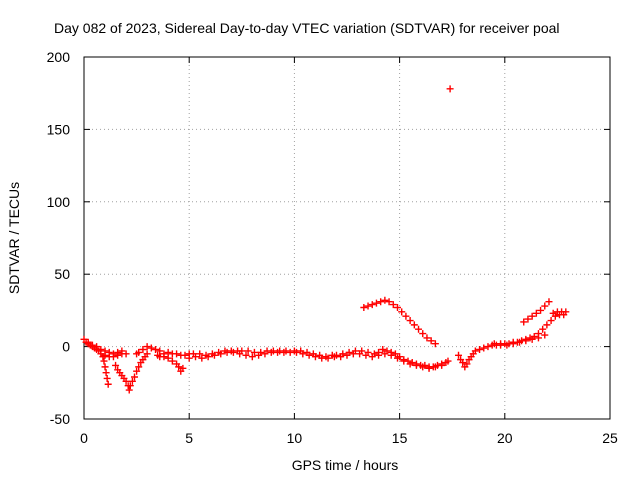  Describe the element at coordinates (14, 238) in the screenshot. I see `y-axis-label: SDTVAR / TECUs` at that location.